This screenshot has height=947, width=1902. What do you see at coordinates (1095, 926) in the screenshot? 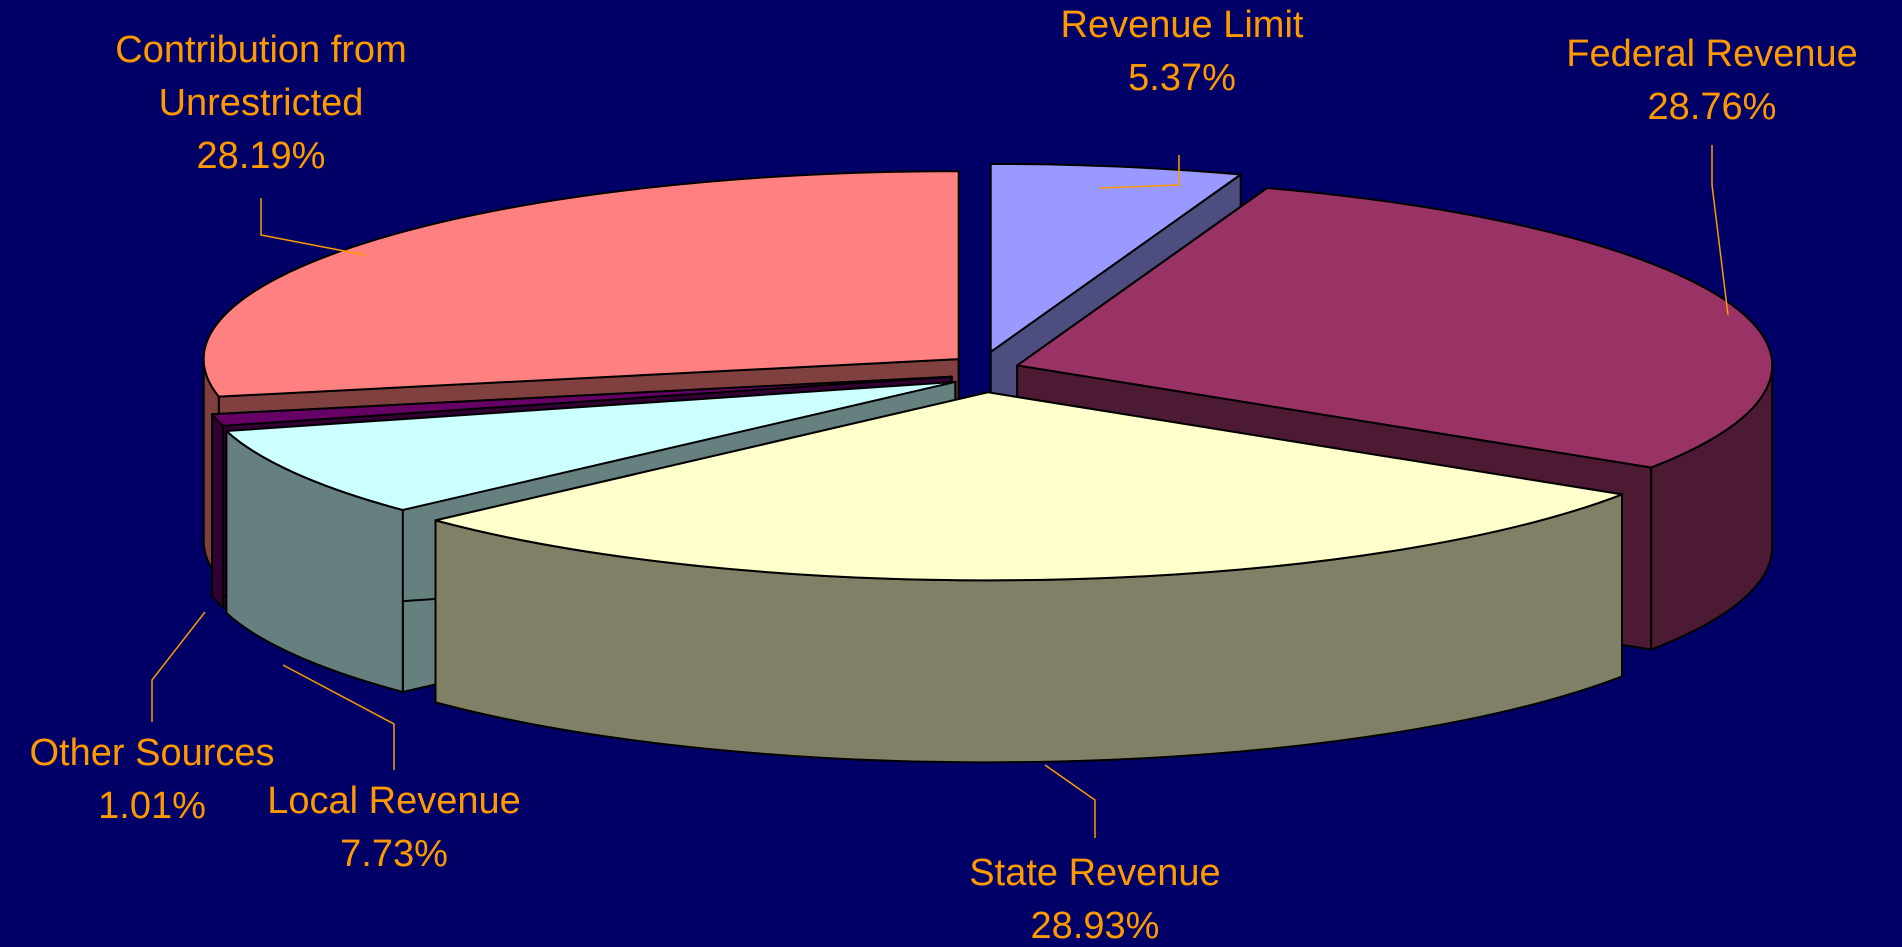
I see `slice-value-label: 28.93%` at bounding box center [1095, 926].